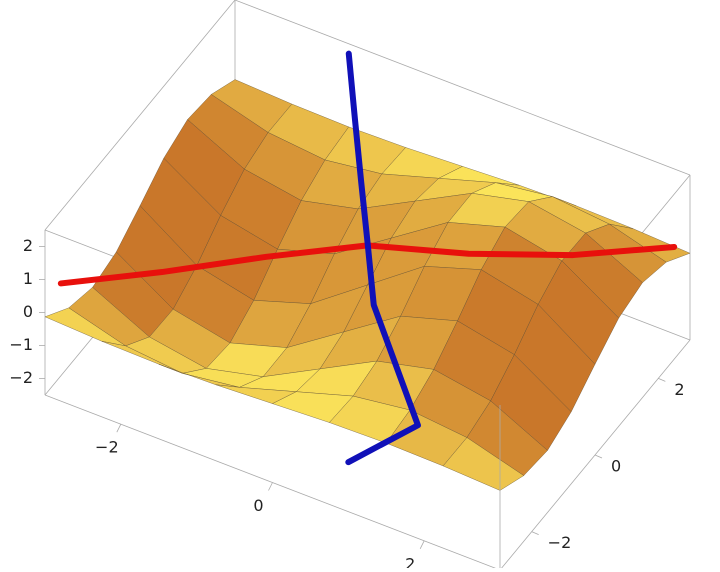 The image size is (720, 572). Describe the element at coordinates (560, 542) in the screenshot. I see `y-tick-label: −2` at that location.